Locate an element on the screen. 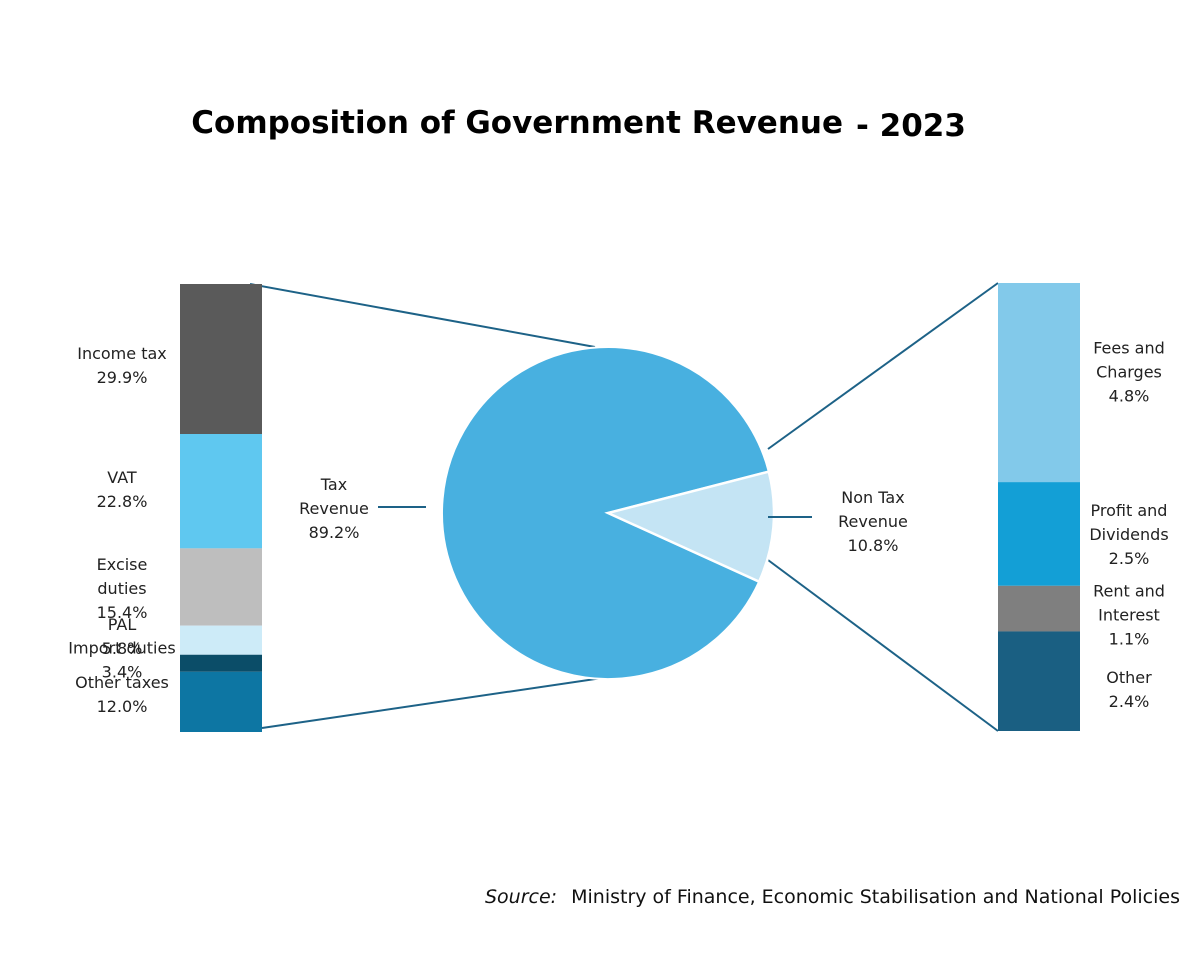 This screenshot has height=962, width=1200. pie-label-tax-revenue: Tax Revenue 89.2% is located at coordinates (334, 508).